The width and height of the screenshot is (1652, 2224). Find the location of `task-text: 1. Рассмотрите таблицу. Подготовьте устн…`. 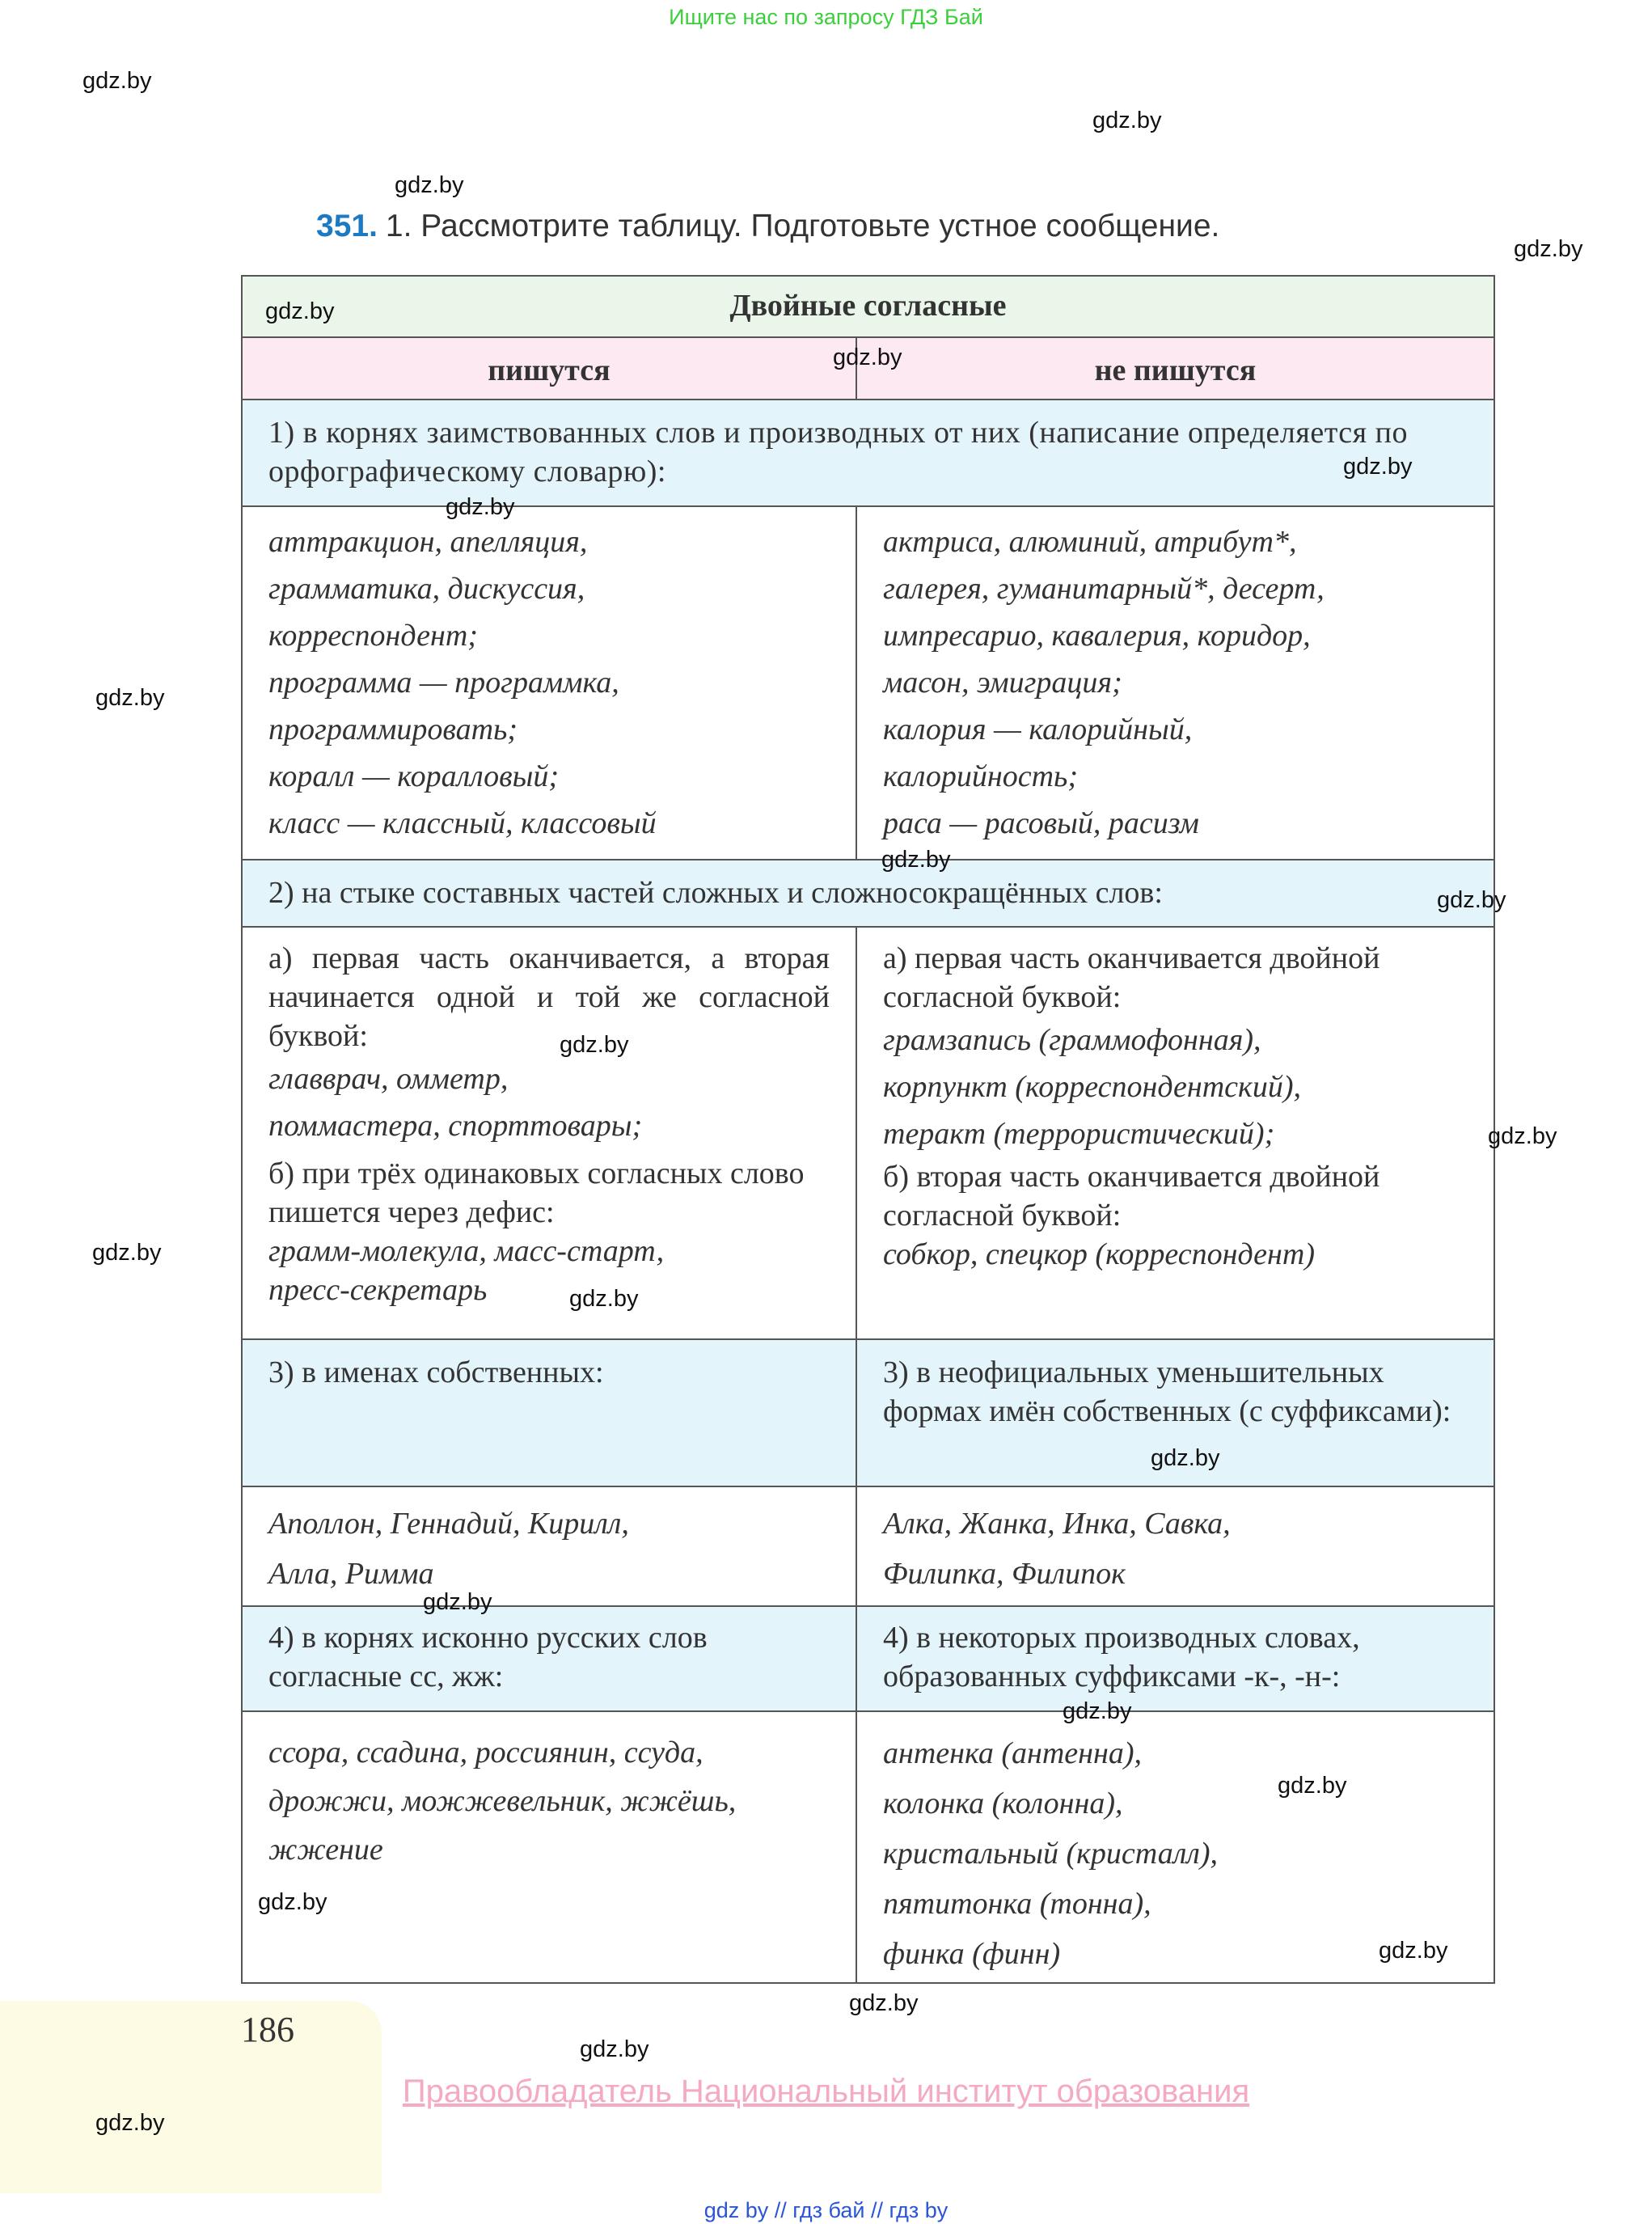

task-text: 1. Рассмотрите таблицу. Подготовьте устн… is located at coordinates (802, 226).